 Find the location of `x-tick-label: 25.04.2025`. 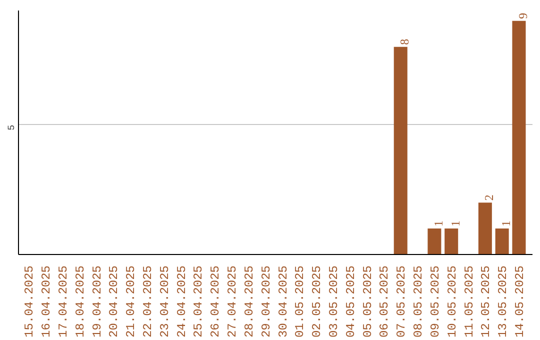

x-tick-label: 25.04.2025 is located at coordinates (199, 301).